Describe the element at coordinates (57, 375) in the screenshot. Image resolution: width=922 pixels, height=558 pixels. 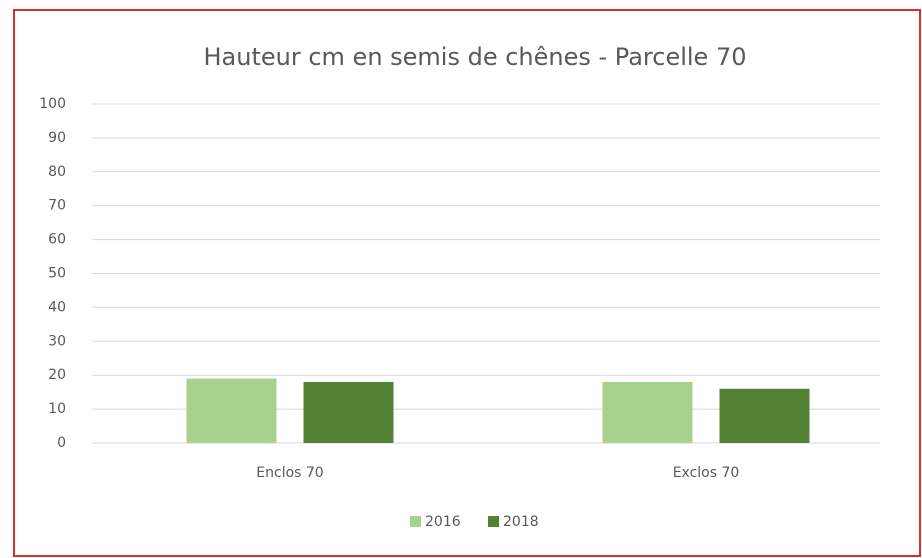
I see `y-tick-label: 20` at that location.